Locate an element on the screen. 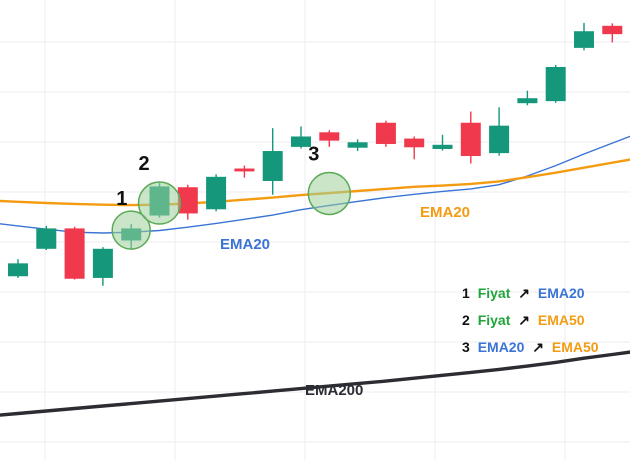 The width and height of the screenshot is (630, 460). legend-row-3: 3 EMA20 ↗ EMA50 is located at coordinates (530, 347).